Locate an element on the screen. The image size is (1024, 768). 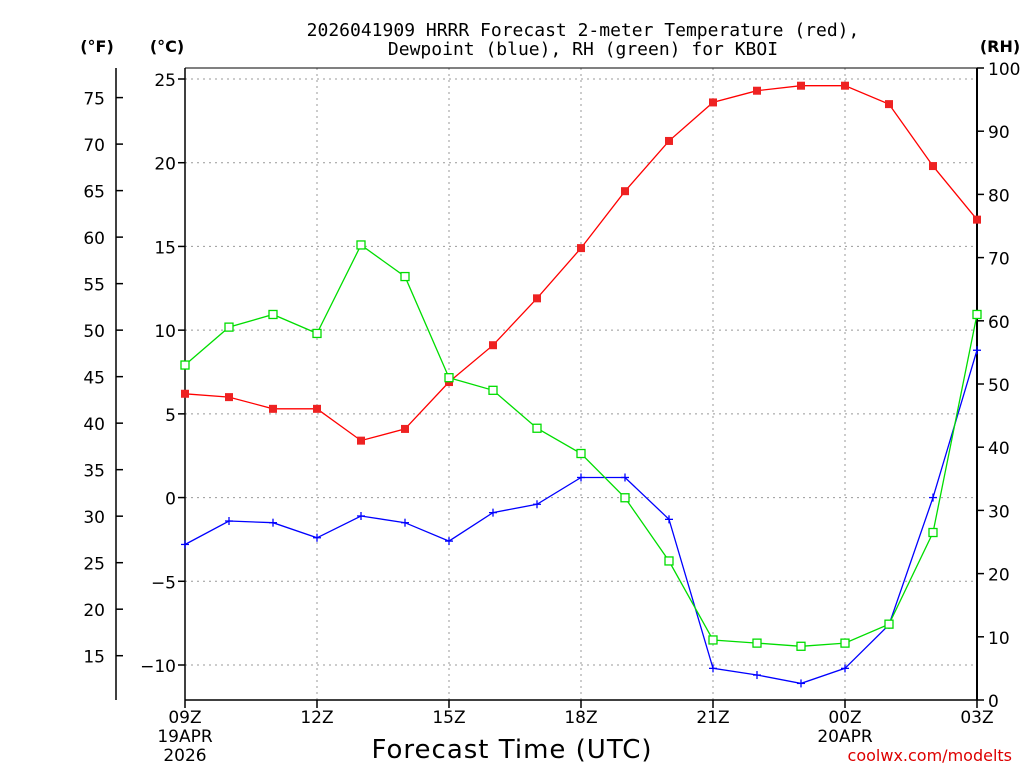
celsius-tick-label: −5 is located at coordinates (163, 583).